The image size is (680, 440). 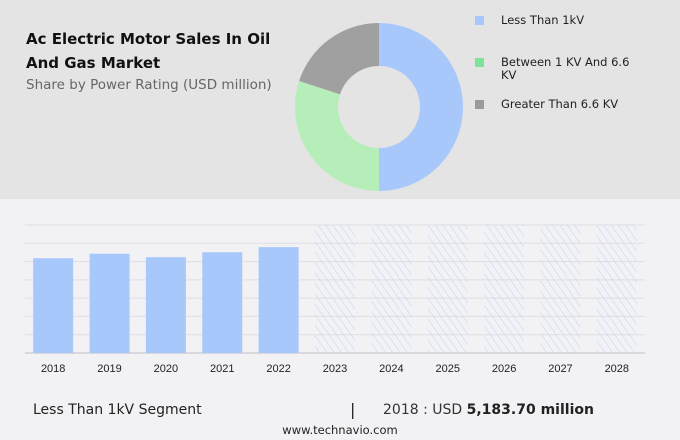 I want to click on legend-label: Greater Than 6.6 KV, so click(x=560, y=104).